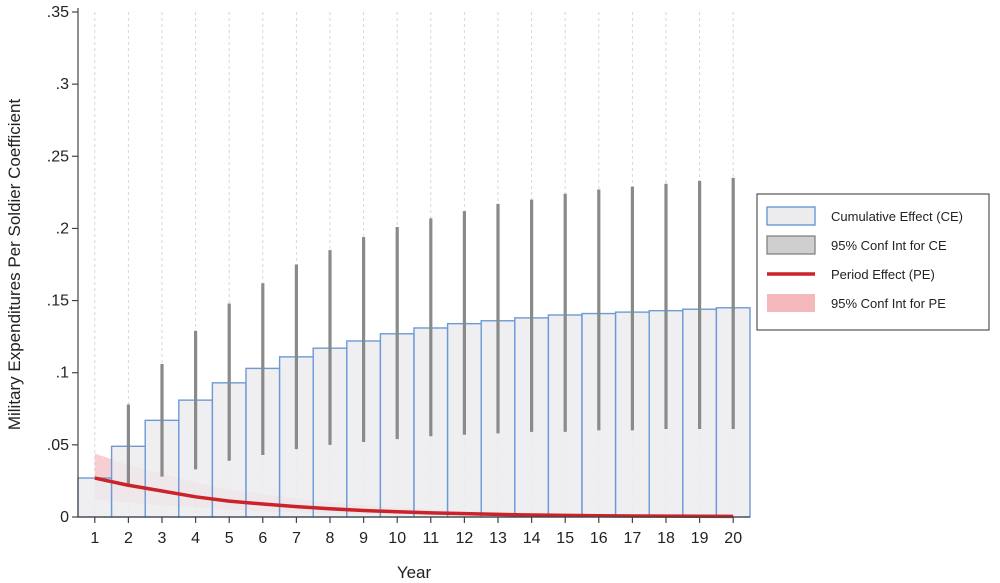 Image resolution: width=1000 pixels, height=583 pixels. Describe the element at coordinates (62, 228) in the screenshot. I see `y-tick-label: .2` at that location.